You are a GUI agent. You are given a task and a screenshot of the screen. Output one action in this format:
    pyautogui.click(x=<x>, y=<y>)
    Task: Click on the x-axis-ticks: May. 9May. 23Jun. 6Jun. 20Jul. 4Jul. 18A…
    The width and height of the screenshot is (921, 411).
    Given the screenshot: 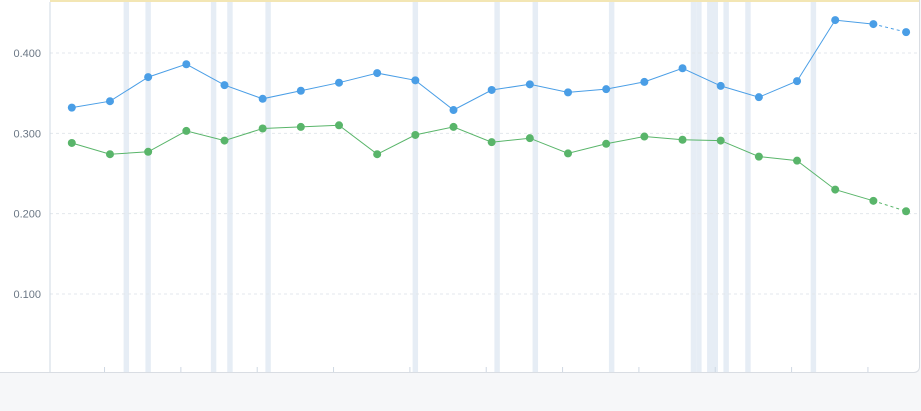 What is the action you would take?
    pyautogui.click(x=486, y=369)
    